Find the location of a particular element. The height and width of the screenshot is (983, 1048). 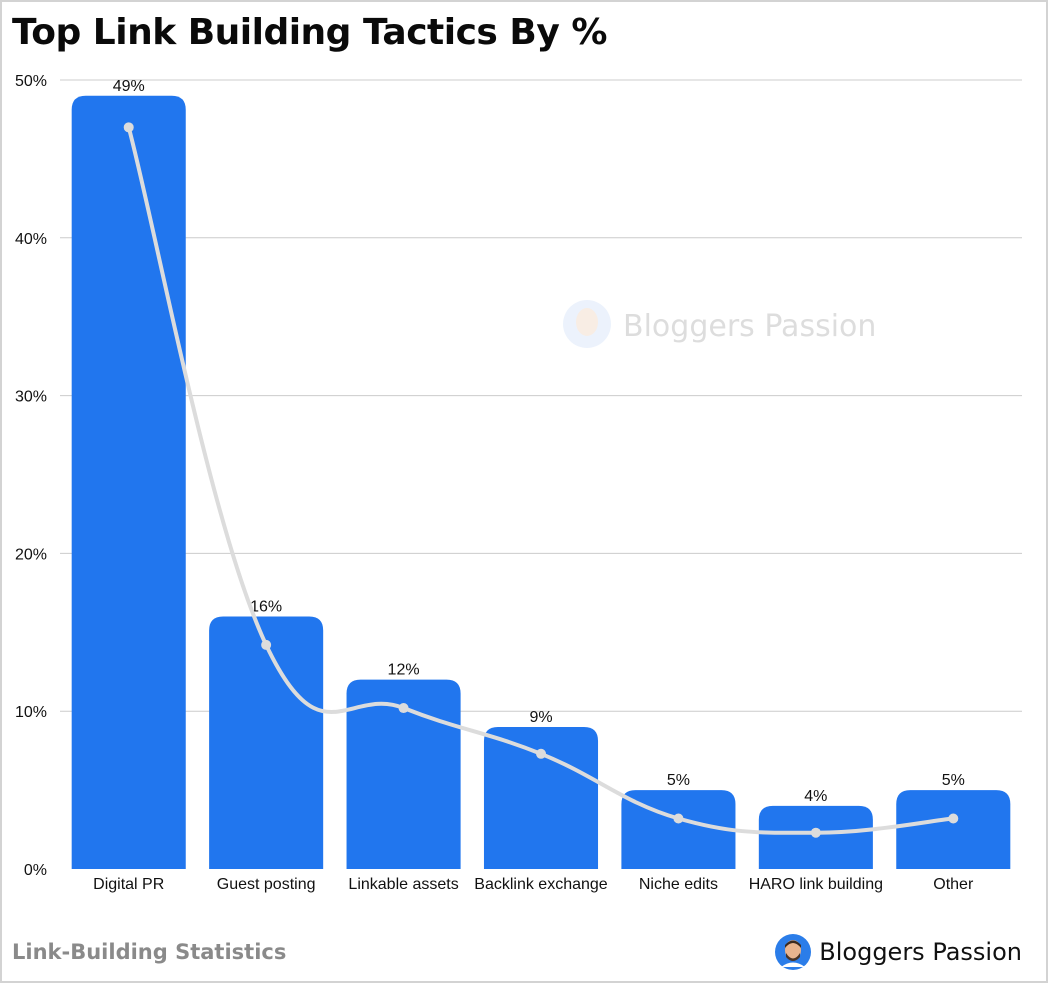

watermark-avatar-icon is located at coordinates (587, 324).